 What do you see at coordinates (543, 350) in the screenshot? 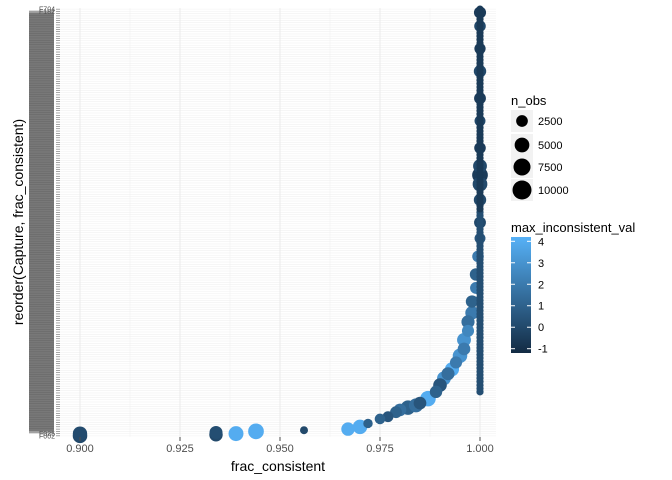
I see `colorbar-label: -1` at bounding box center [543, 350].